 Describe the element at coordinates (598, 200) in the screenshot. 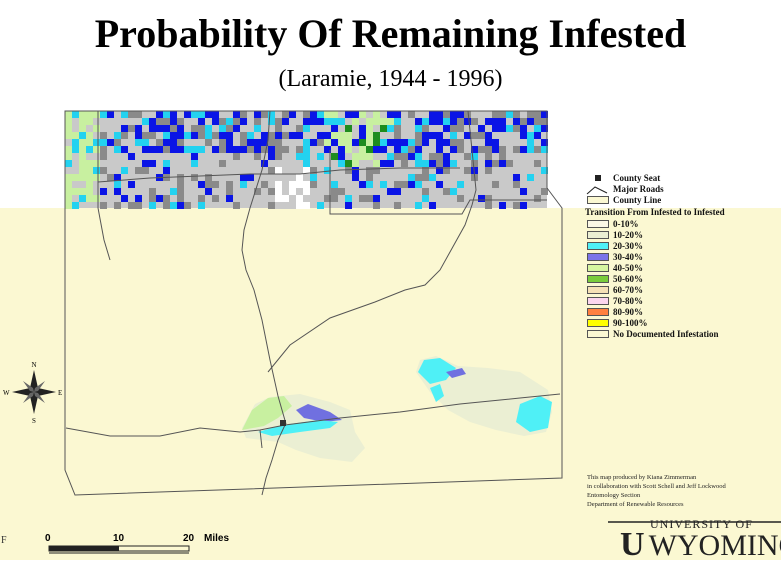

I see `county-line-swatch` at that location.